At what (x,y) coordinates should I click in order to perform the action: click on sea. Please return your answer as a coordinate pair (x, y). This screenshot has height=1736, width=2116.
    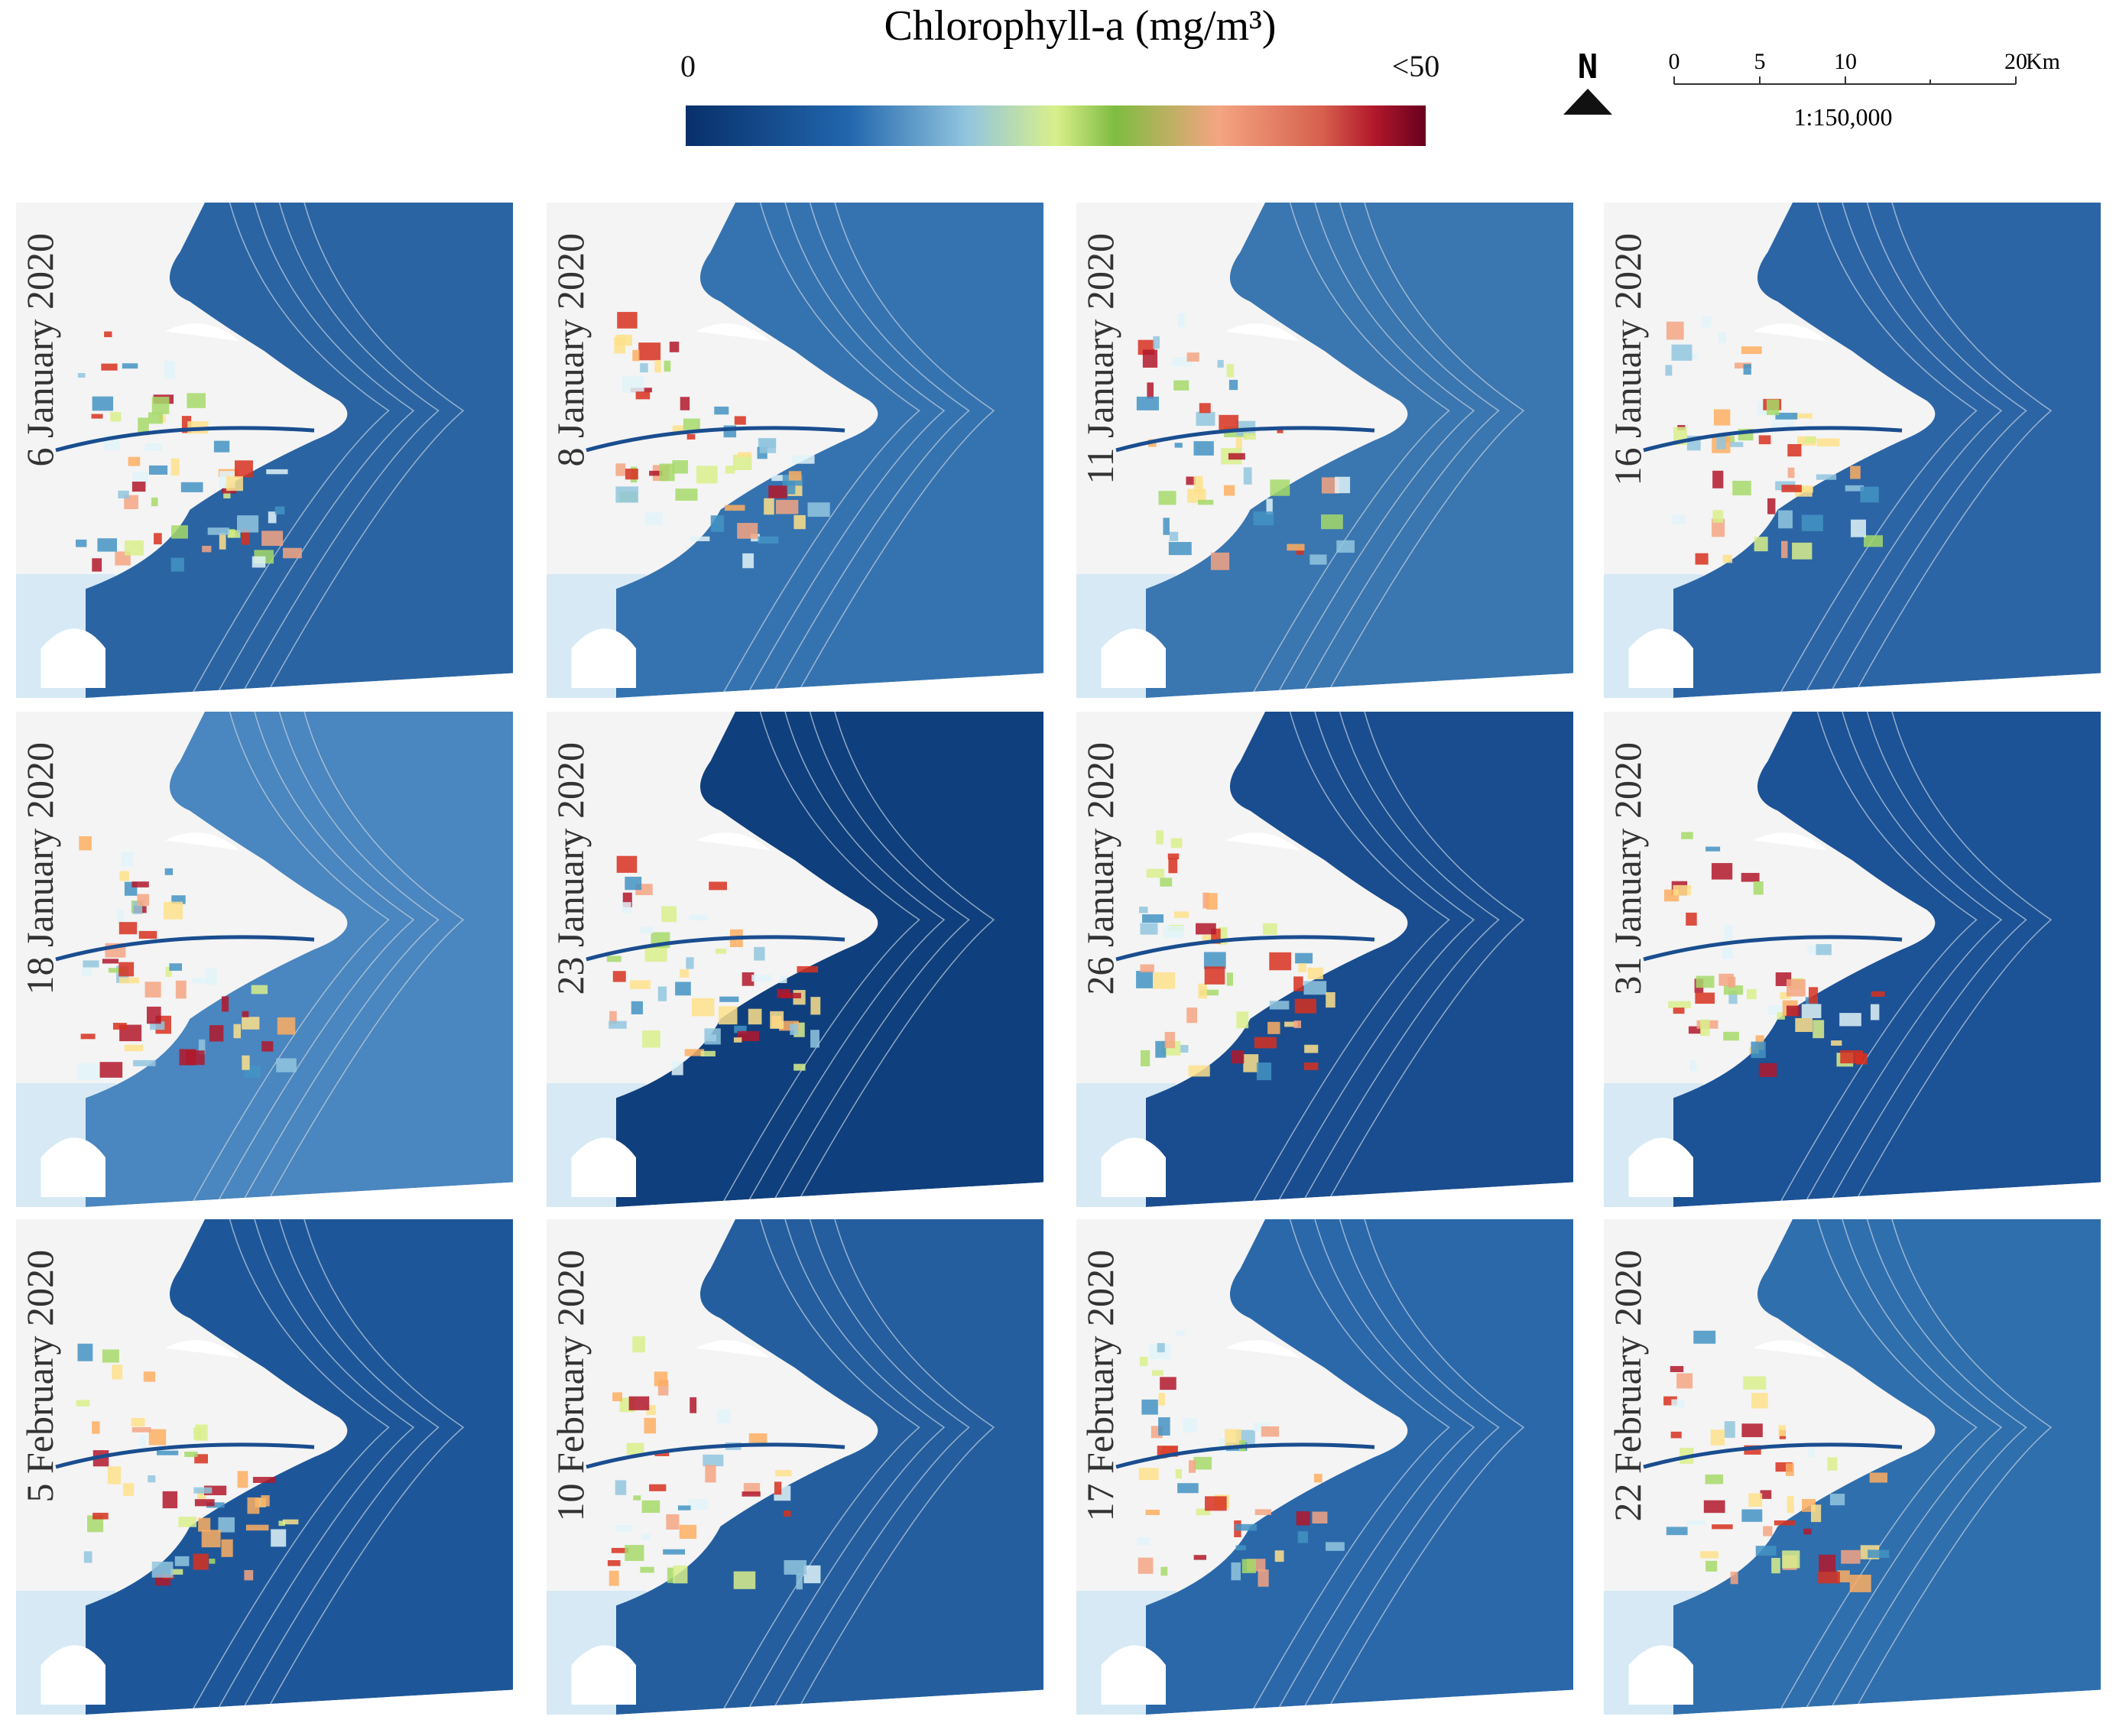
    Looking at the image, I should click on (1887, 959).